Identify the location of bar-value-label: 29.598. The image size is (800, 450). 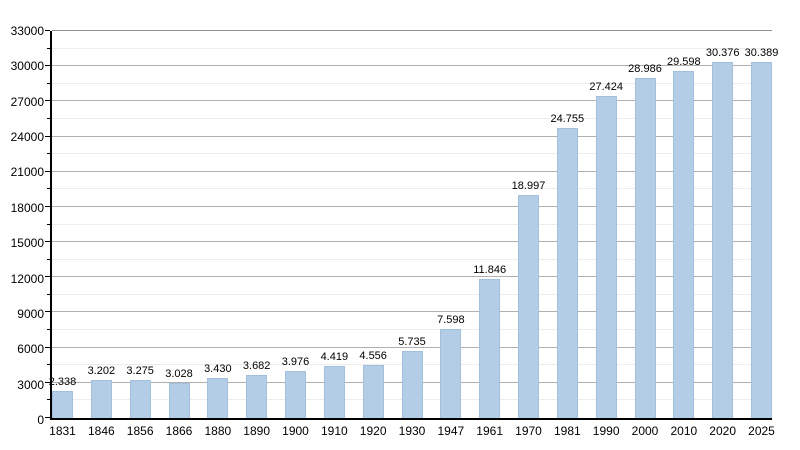
(684, 61).